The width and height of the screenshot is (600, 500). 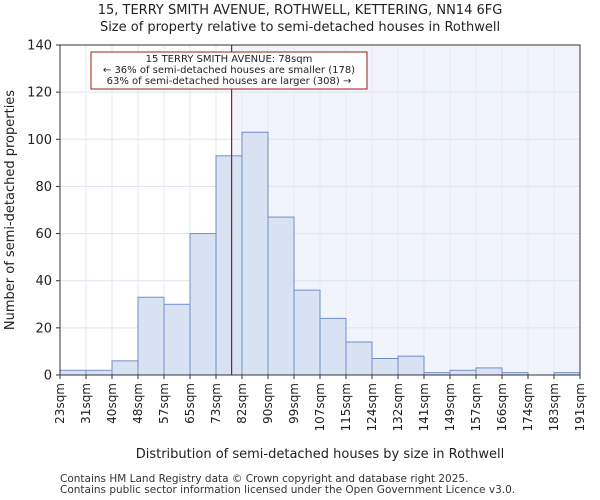 I want to click on y-tick-label: 20, so click(x=43, y=328).